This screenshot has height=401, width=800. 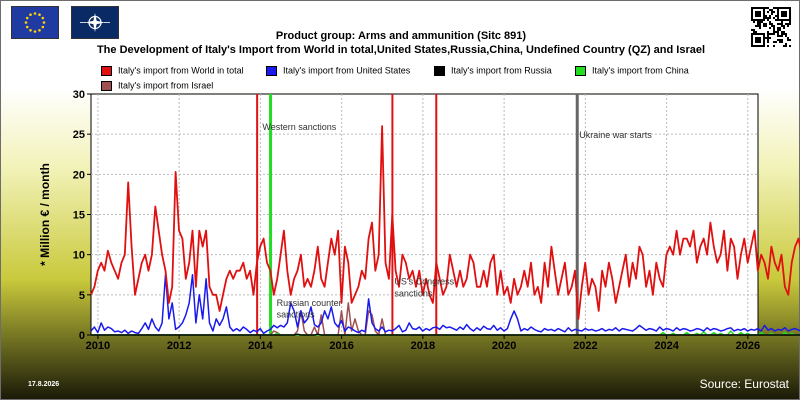 What do you see at coordinates (98, 346) in the screenshot?
I see `x-tick-label: 2010` at bounding box center [98, 346].